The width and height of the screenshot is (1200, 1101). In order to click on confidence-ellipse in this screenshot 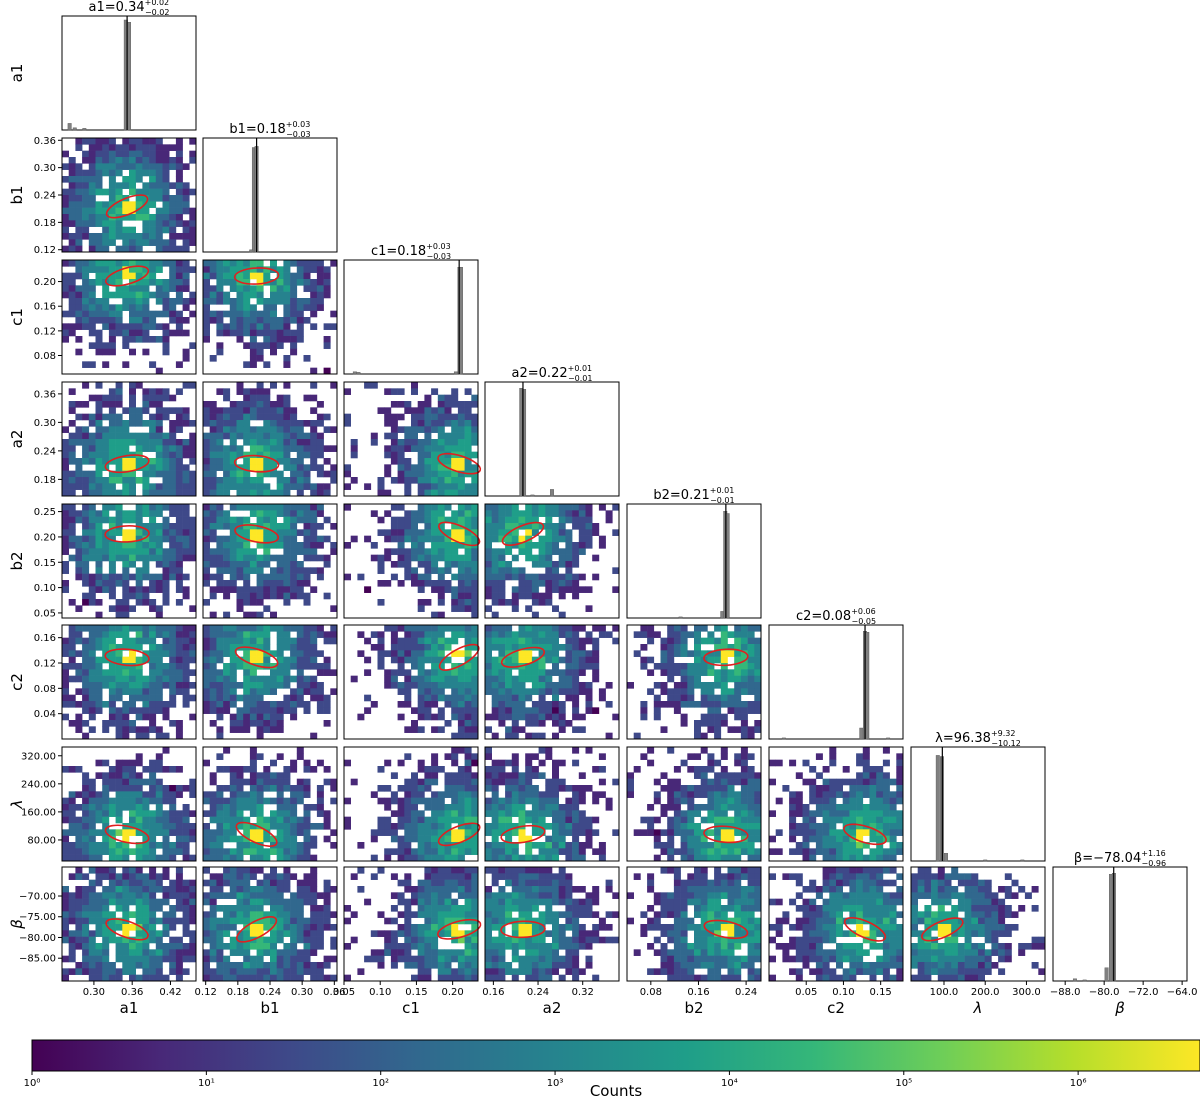, I will do `click(127, 534)`.